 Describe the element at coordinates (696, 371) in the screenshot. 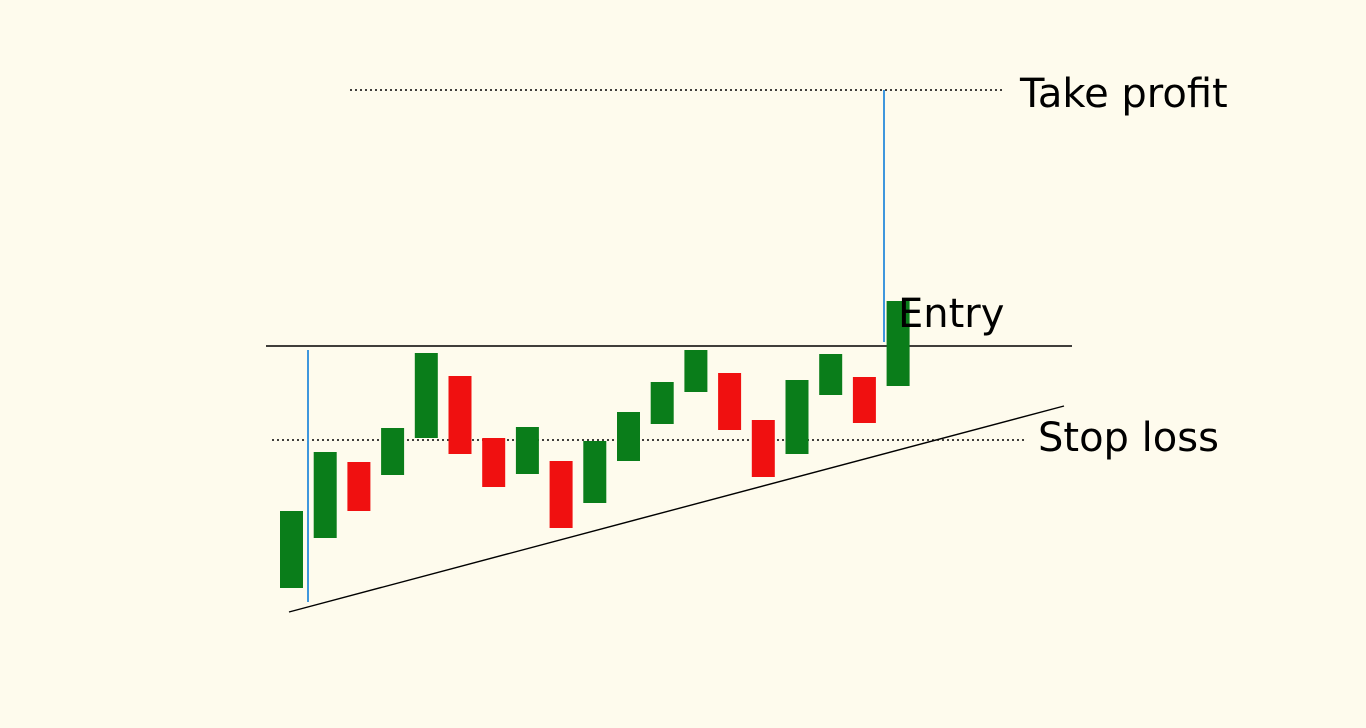

I see `candle-13-bullish` at that location.